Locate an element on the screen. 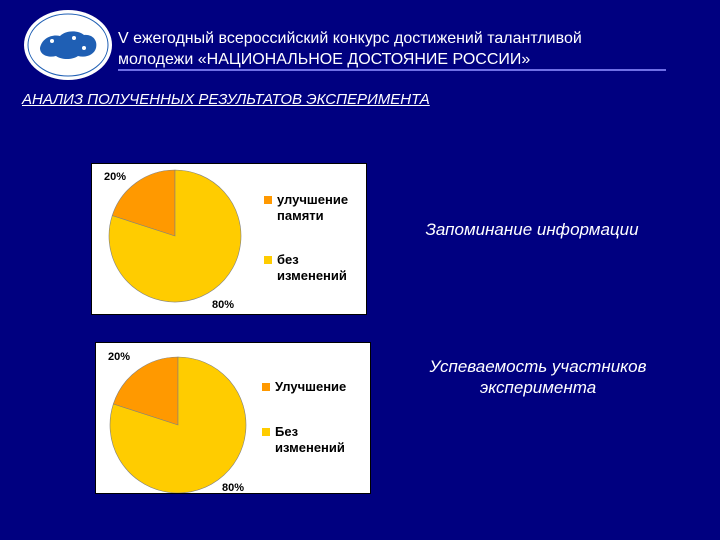 Image resolution: width=720 pixels, height=540 pixels. pie-data-label-0-1: 80% is located at coordinates (223, 305).